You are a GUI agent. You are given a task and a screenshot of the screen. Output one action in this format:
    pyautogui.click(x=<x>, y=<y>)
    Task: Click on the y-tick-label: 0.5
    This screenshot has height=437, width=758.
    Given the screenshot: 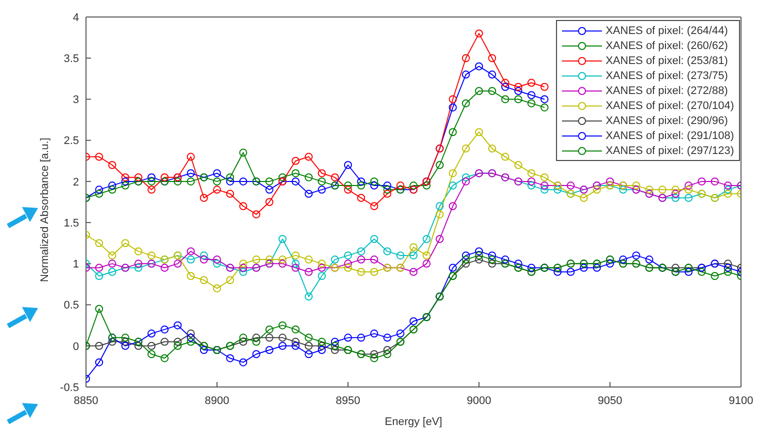 What is the action you would take?
    pyautogui.click(x=71, y=306)
    